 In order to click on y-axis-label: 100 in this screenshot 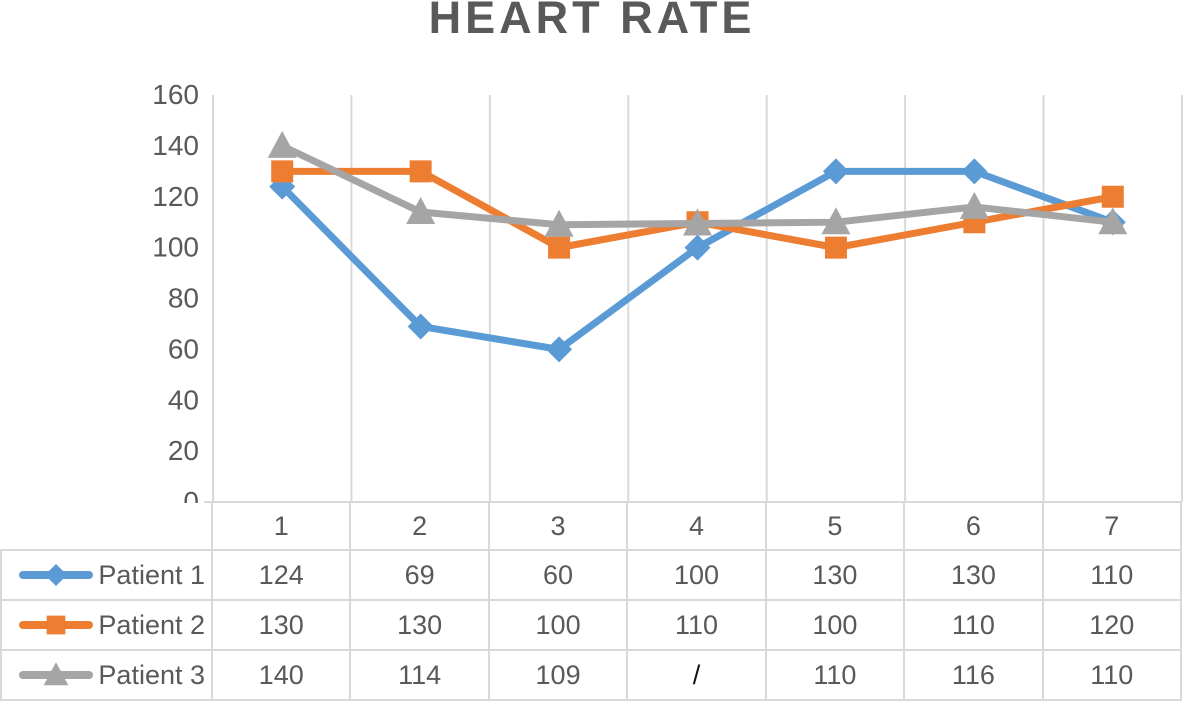, I will do `click(175, 247)`.